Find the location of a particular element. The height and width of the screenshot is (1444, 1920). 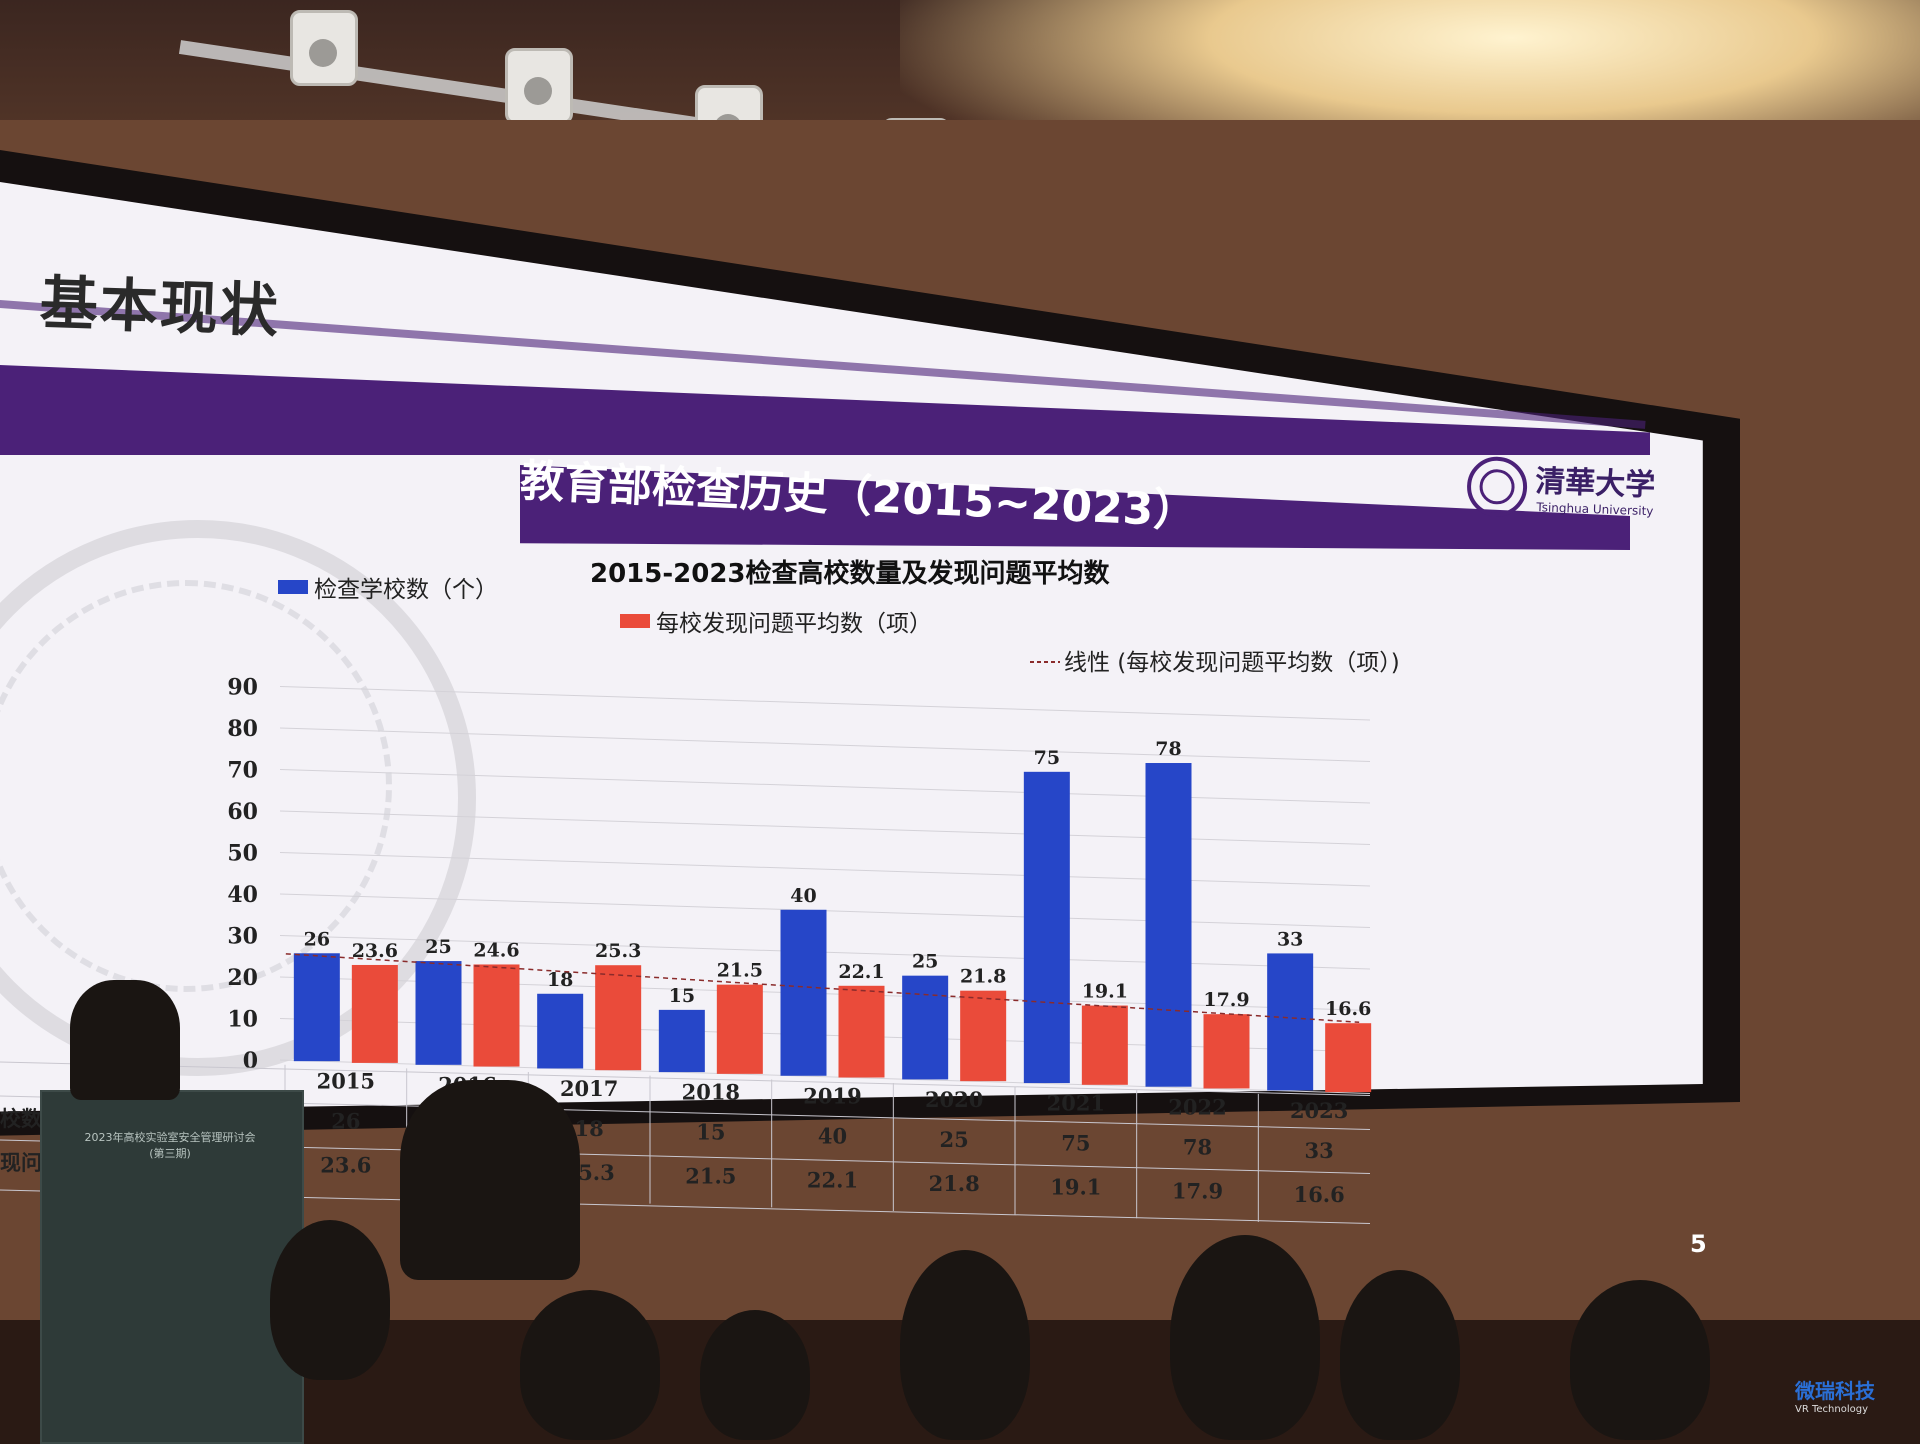

podium-line2: (第三期) is located at coordinates (170, 1153).